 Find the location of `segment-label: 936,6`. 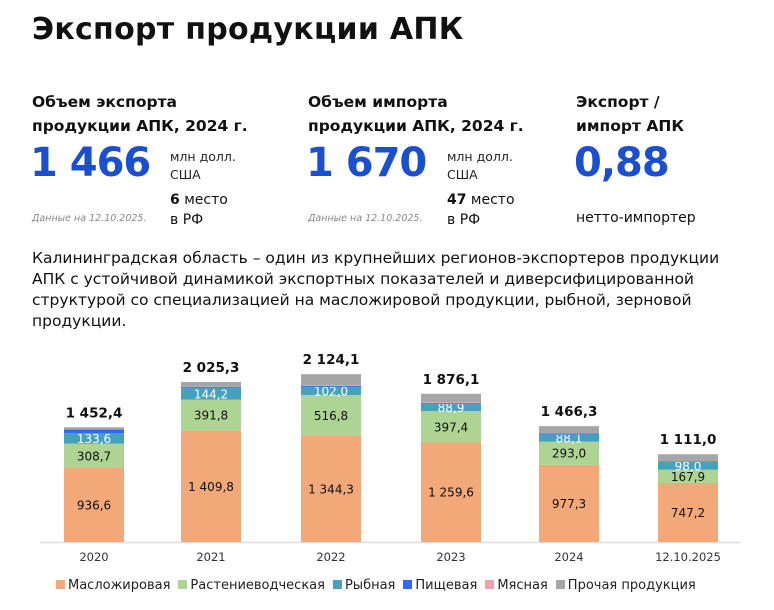

segment-label: 936,6 is located at coordinates (94, 506).